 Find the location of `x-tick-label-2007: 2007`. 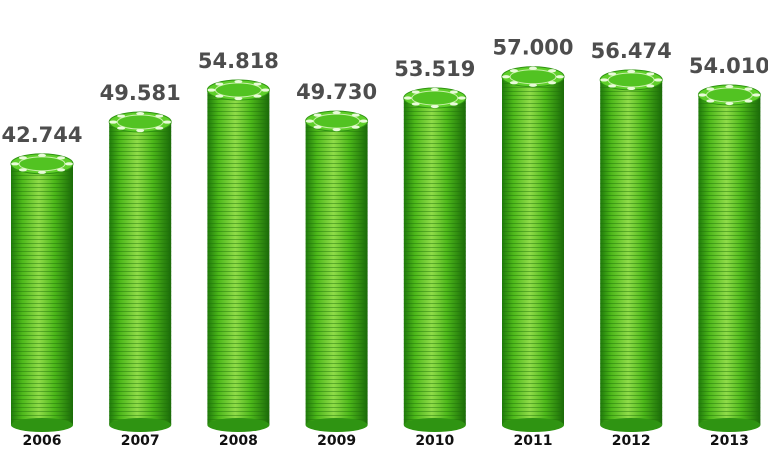

x-tick-label-2007: 2007 is located at coordinates (140, 441).